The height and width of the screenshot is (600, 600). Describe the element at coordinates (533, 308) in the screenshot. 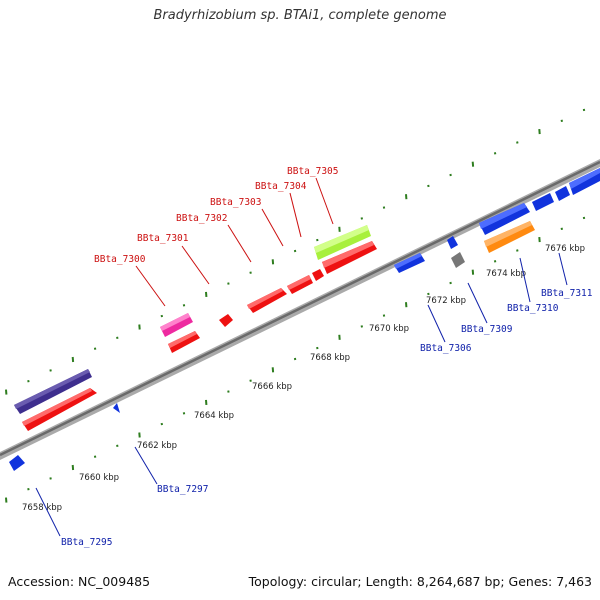

I see `gene-label-lower: BBta_7310` at that location.